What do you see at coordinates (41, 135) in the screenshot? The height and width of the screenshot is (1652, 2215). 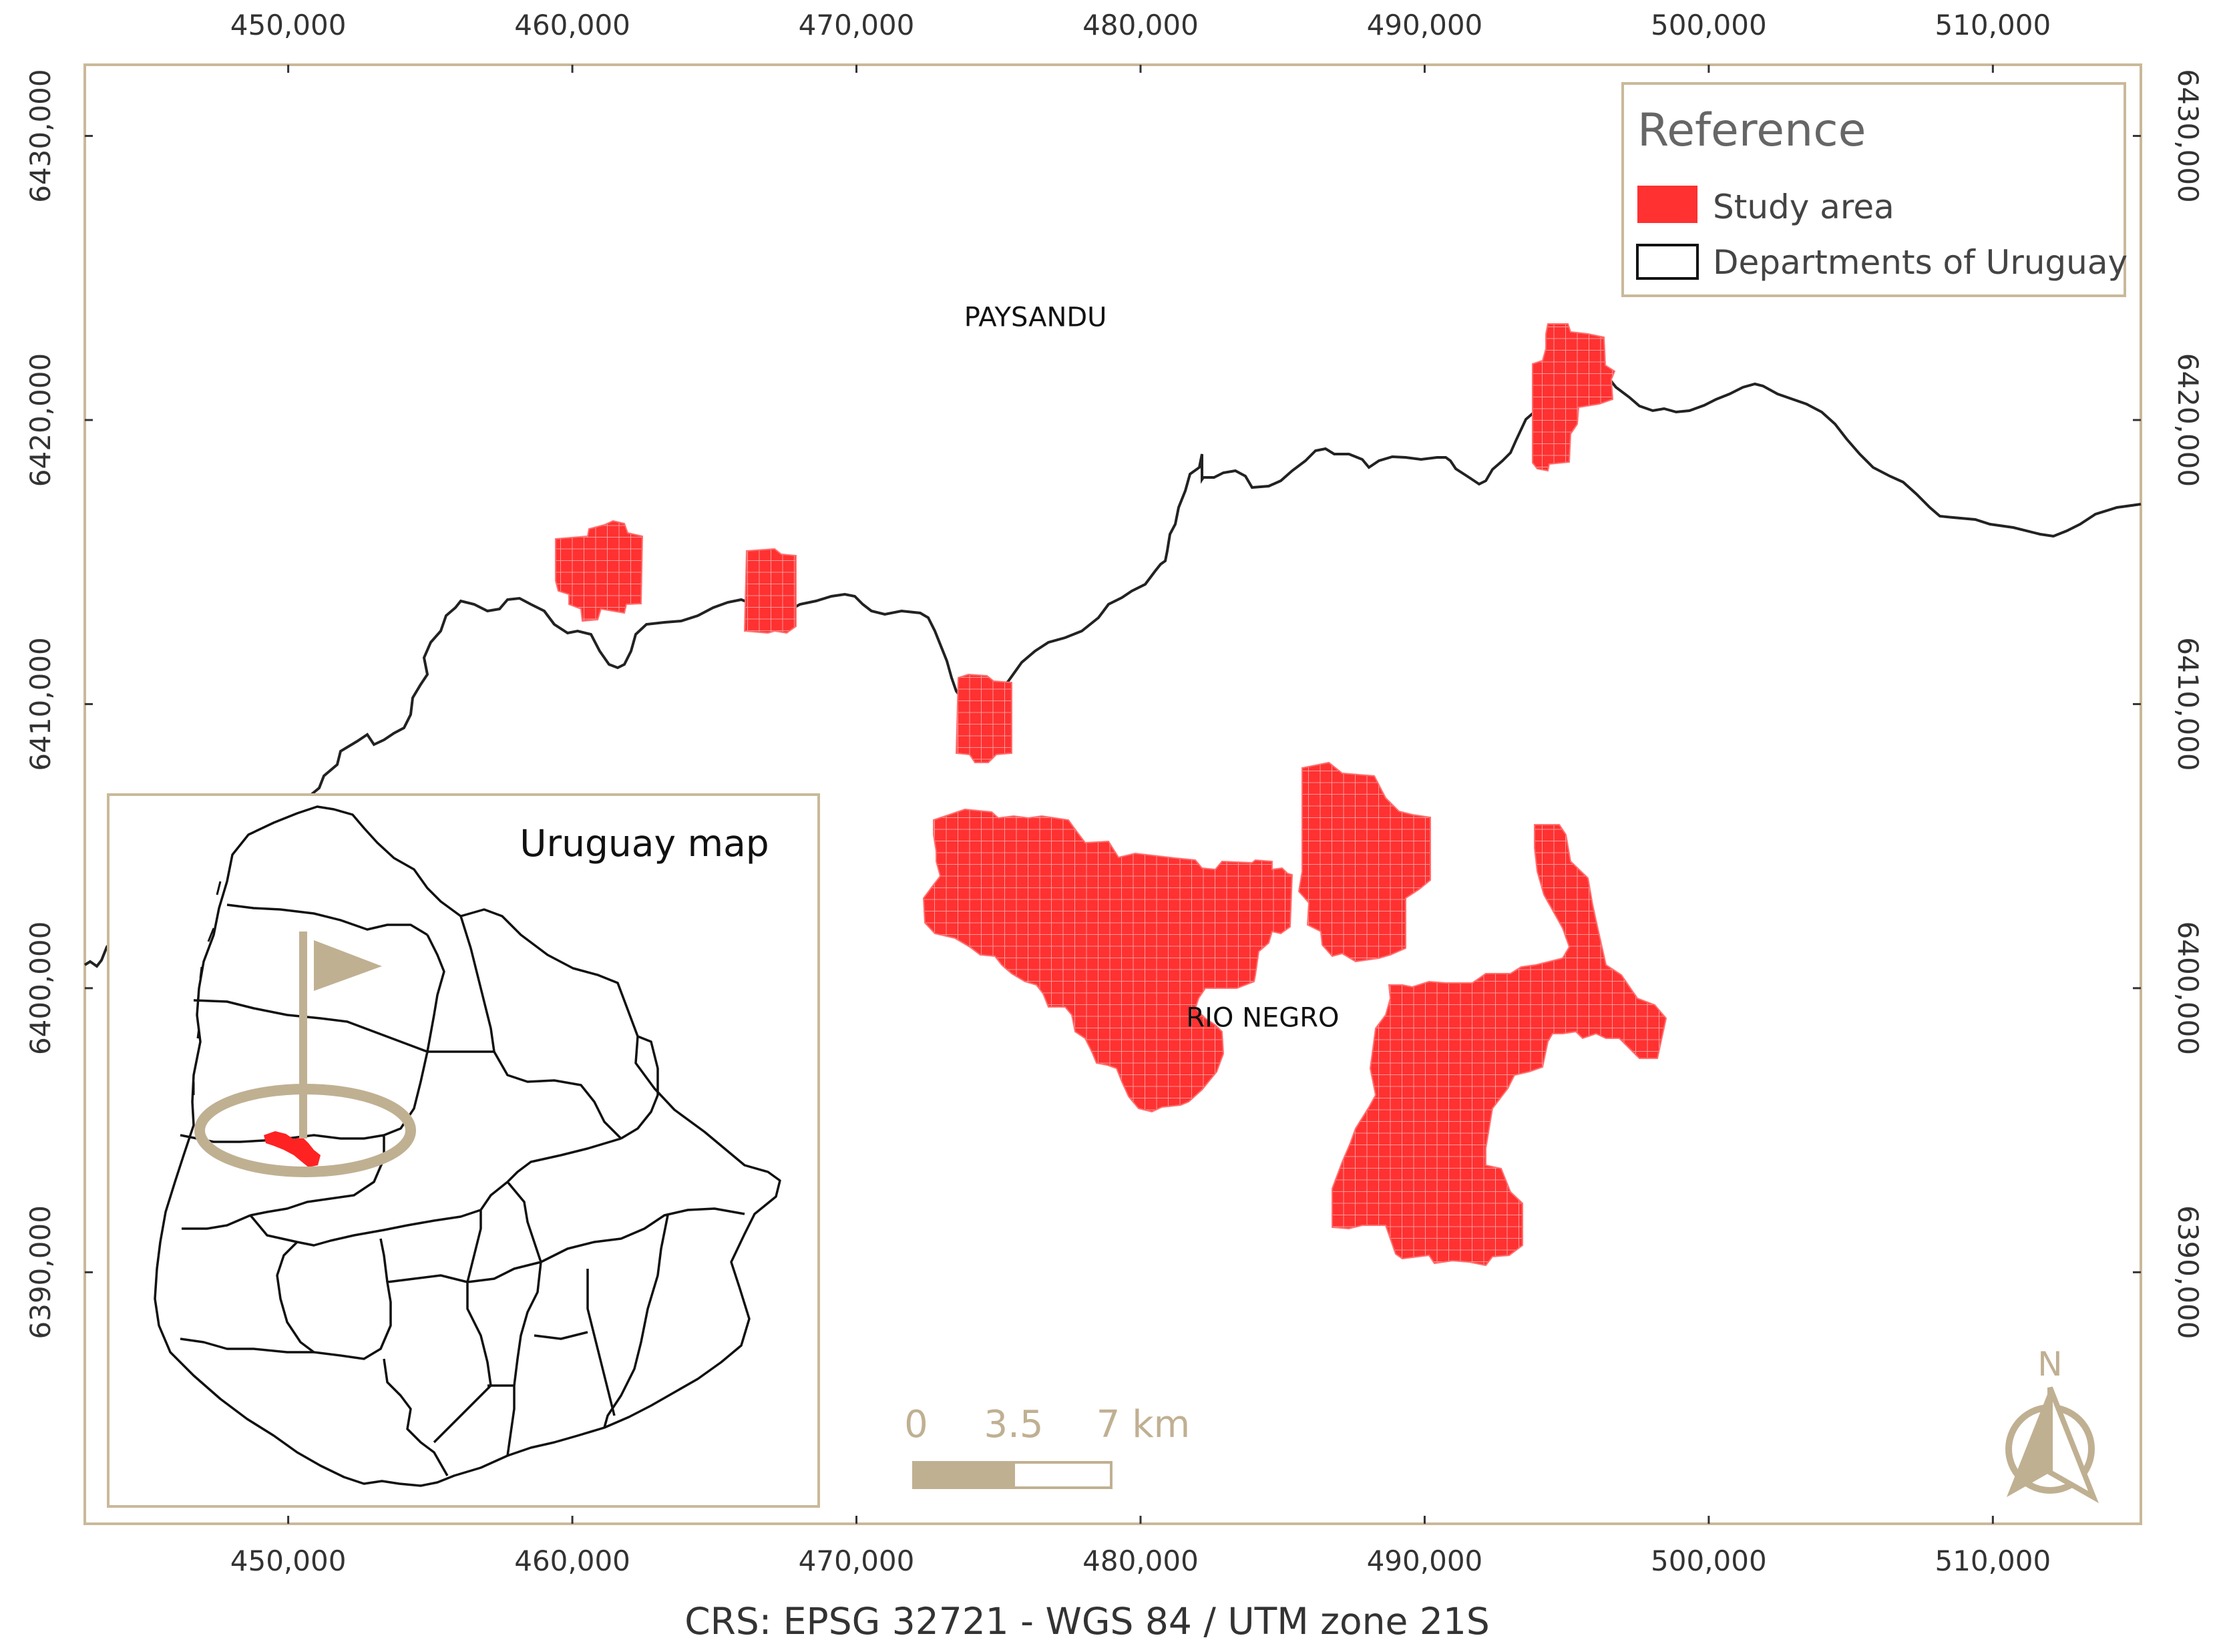 I see `y-tick-label-left: 6430,000` at bounding box center [41, 135].